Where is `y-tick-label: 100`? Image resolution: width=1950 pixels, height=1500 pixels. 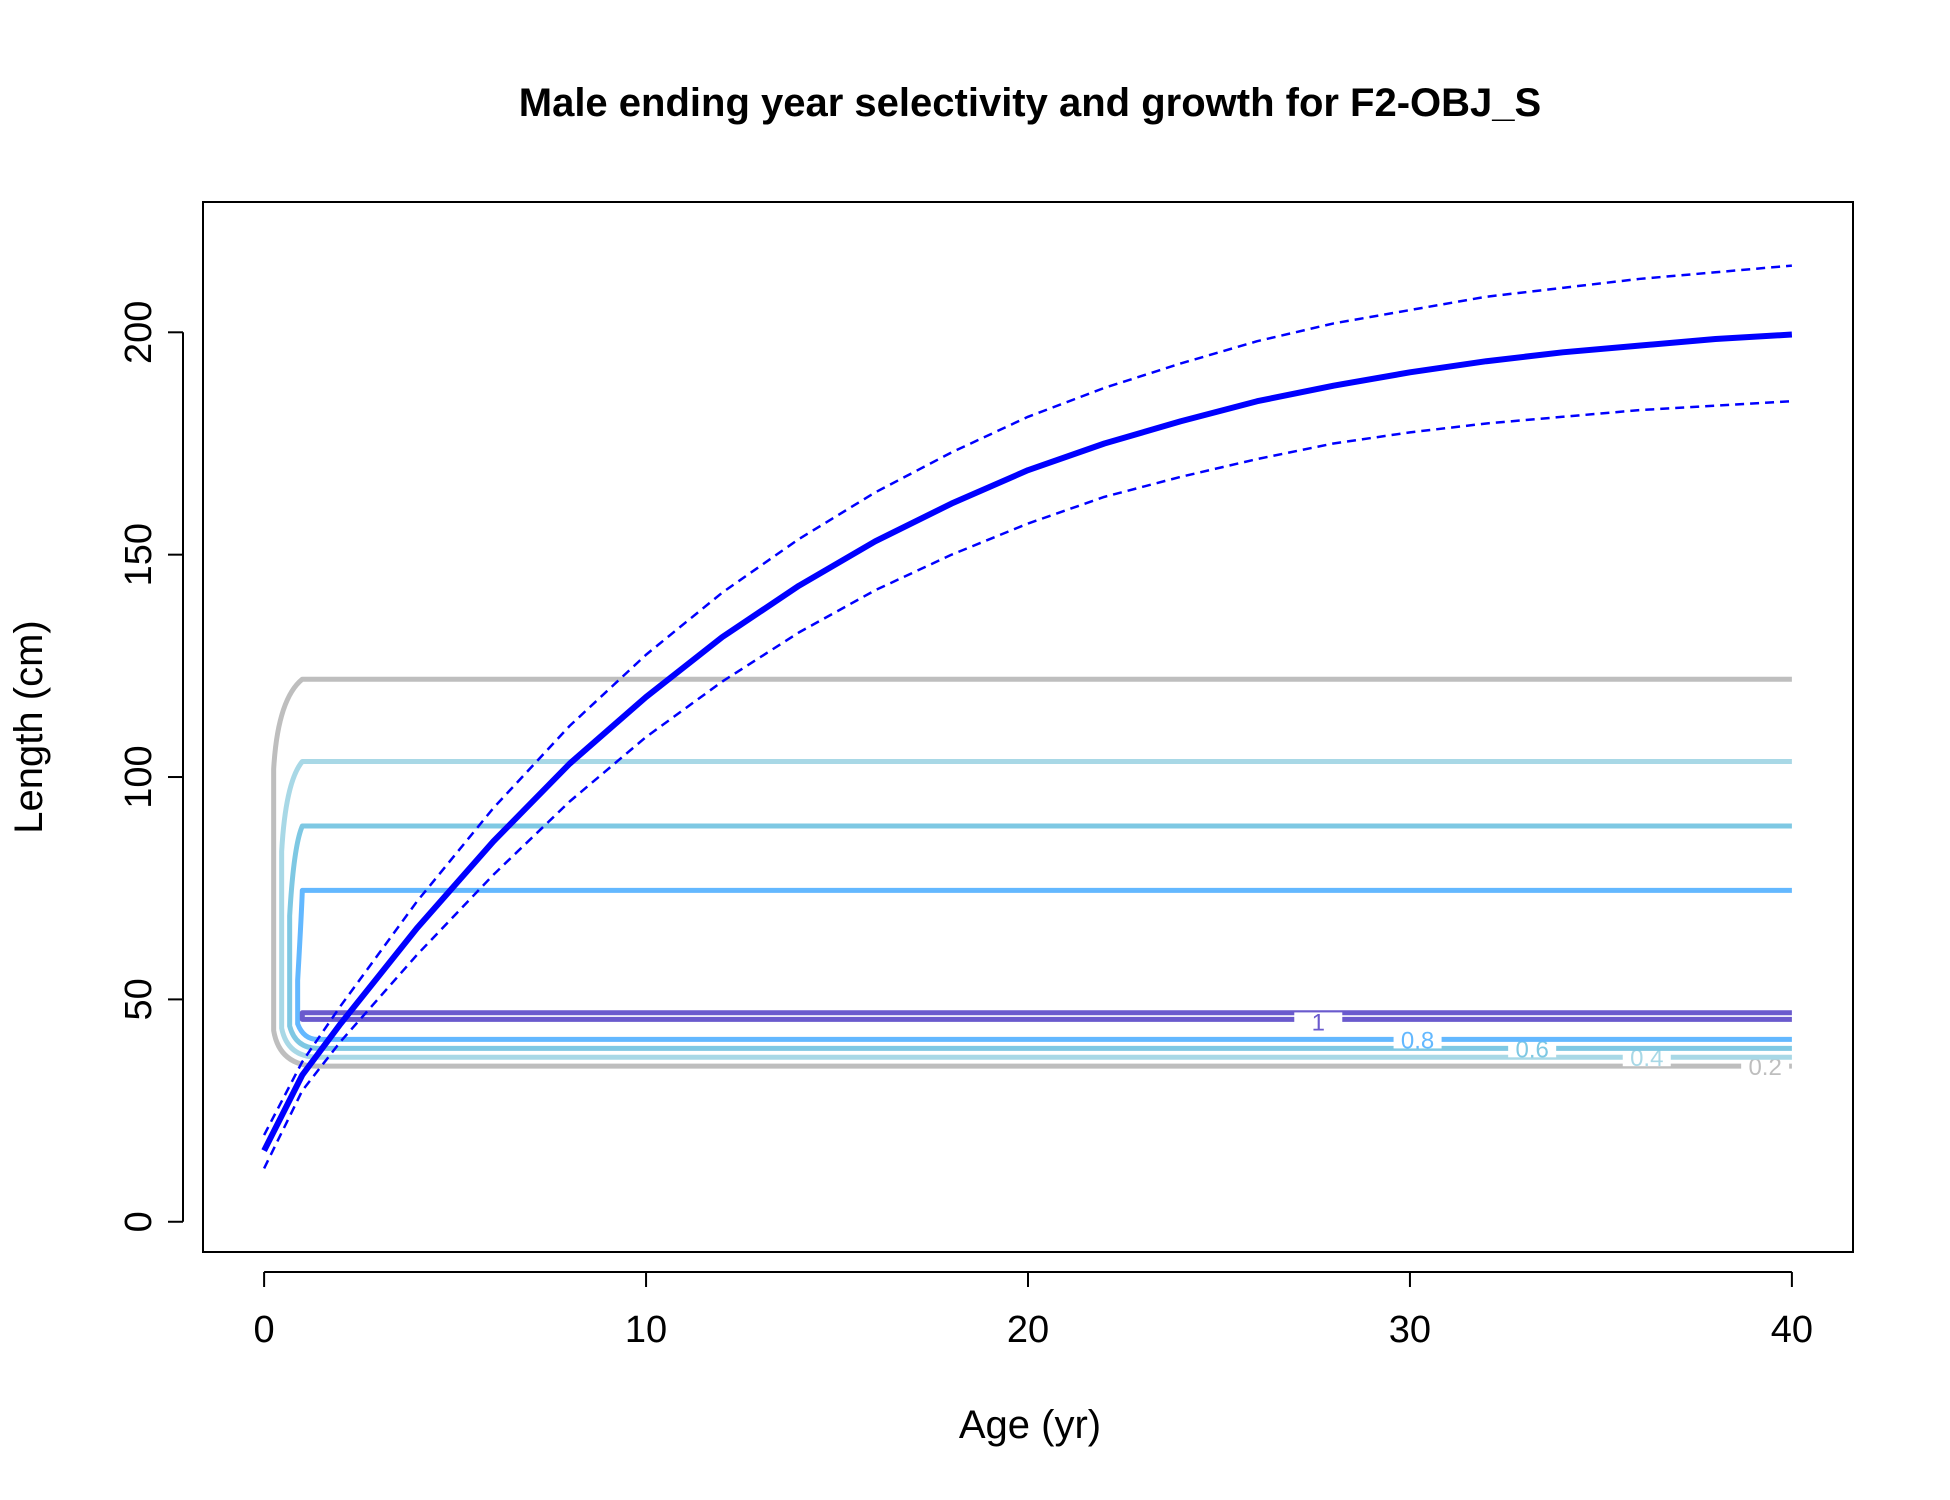
y-tick-label: 100 is located at coordinates (139, 776).